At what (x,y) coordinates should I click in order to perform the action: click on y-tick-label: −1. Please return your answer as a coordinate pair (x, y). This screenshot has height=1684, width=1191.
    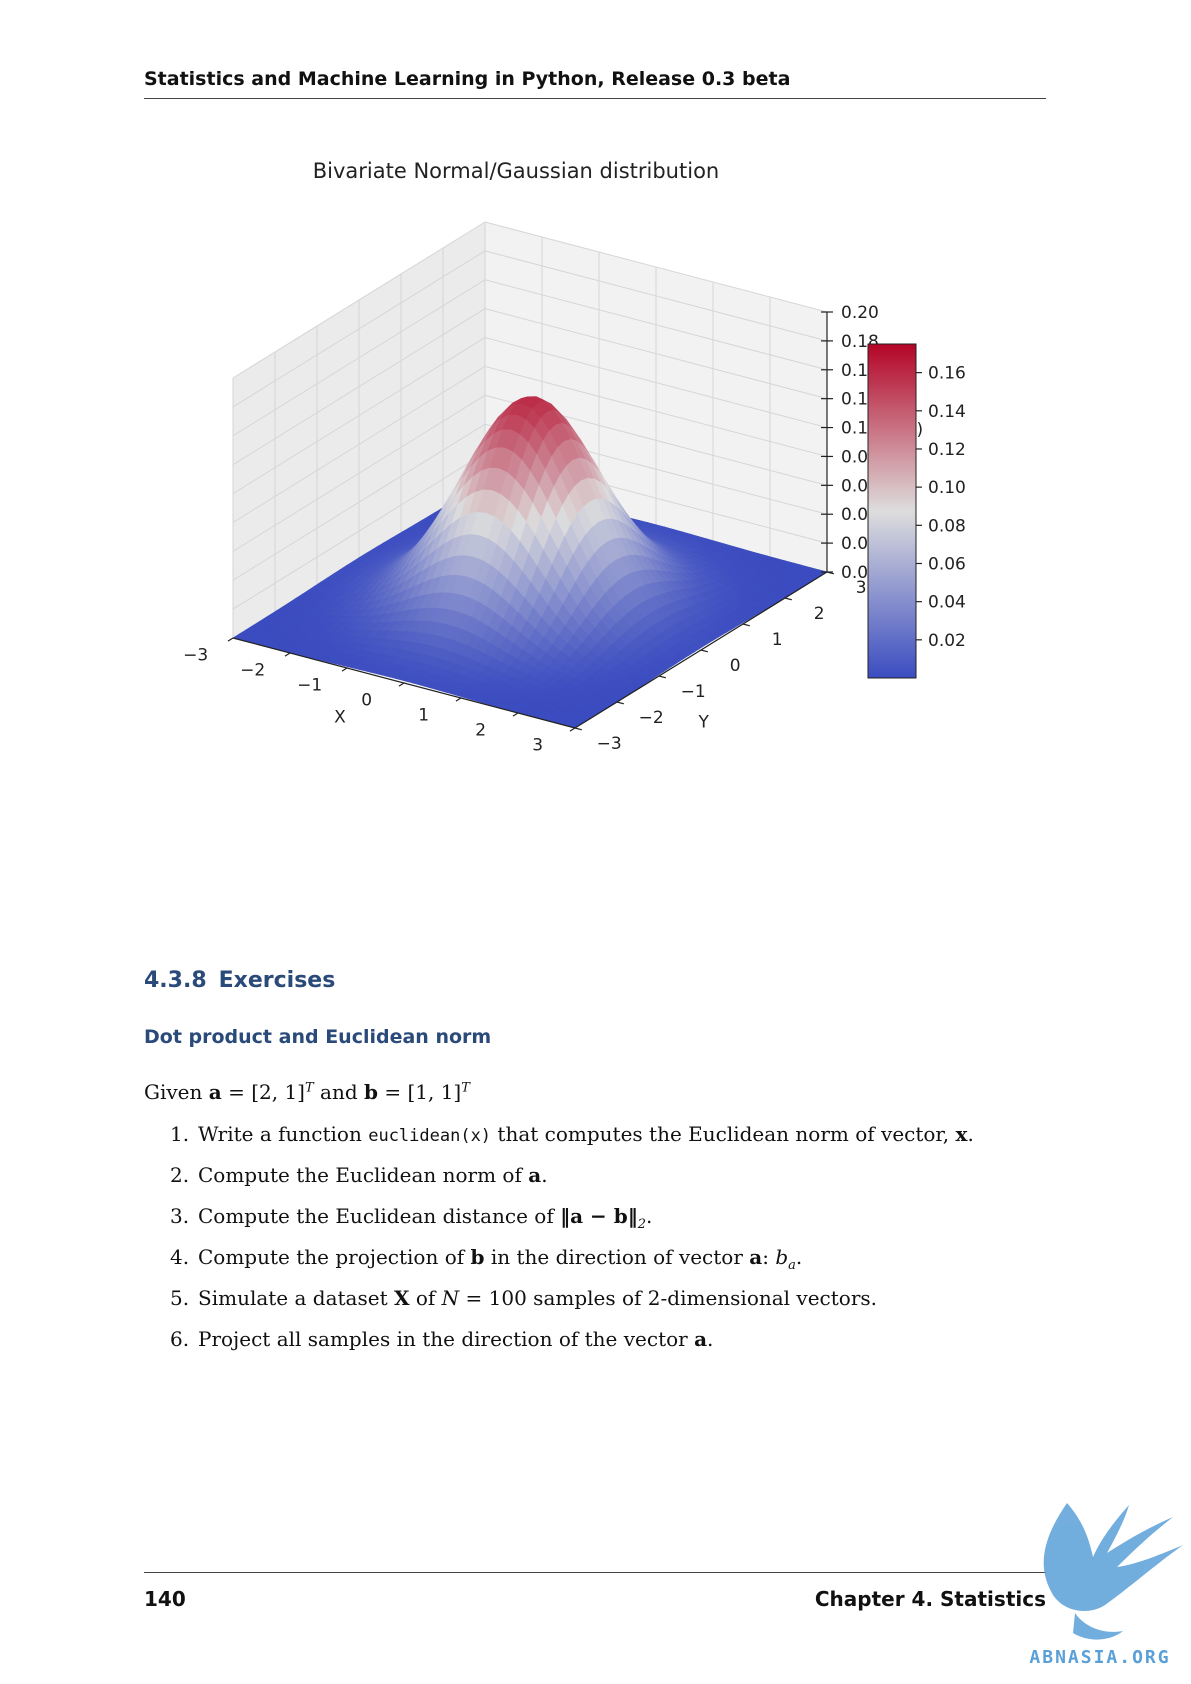
    Looking at the image, I should click on (693, 692).